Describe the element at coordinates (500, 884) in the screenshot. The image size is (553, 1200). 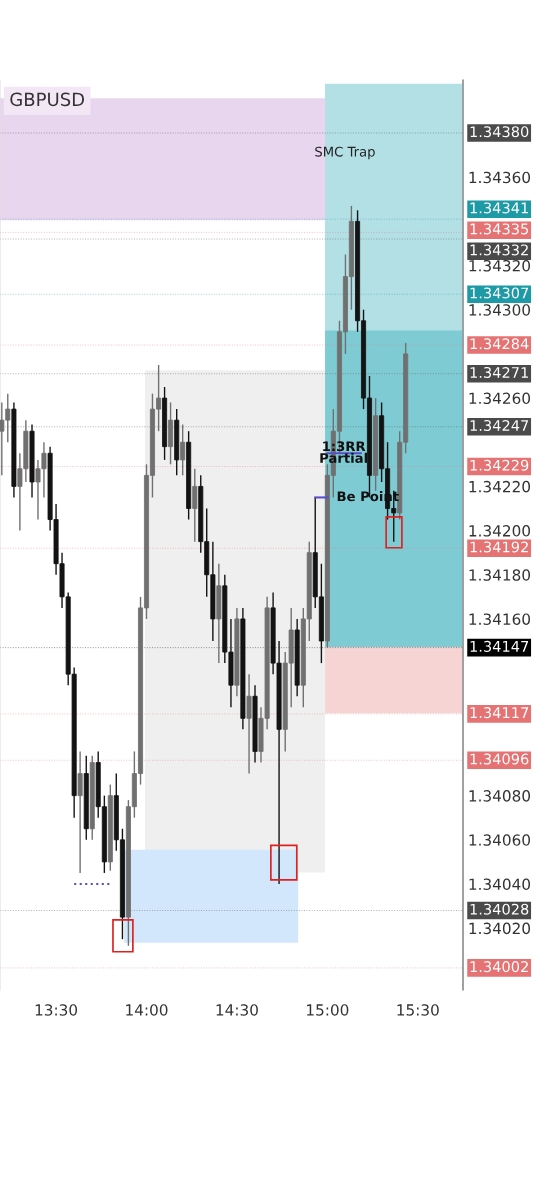
I see `y-tick-label: 1.34040` at that location.